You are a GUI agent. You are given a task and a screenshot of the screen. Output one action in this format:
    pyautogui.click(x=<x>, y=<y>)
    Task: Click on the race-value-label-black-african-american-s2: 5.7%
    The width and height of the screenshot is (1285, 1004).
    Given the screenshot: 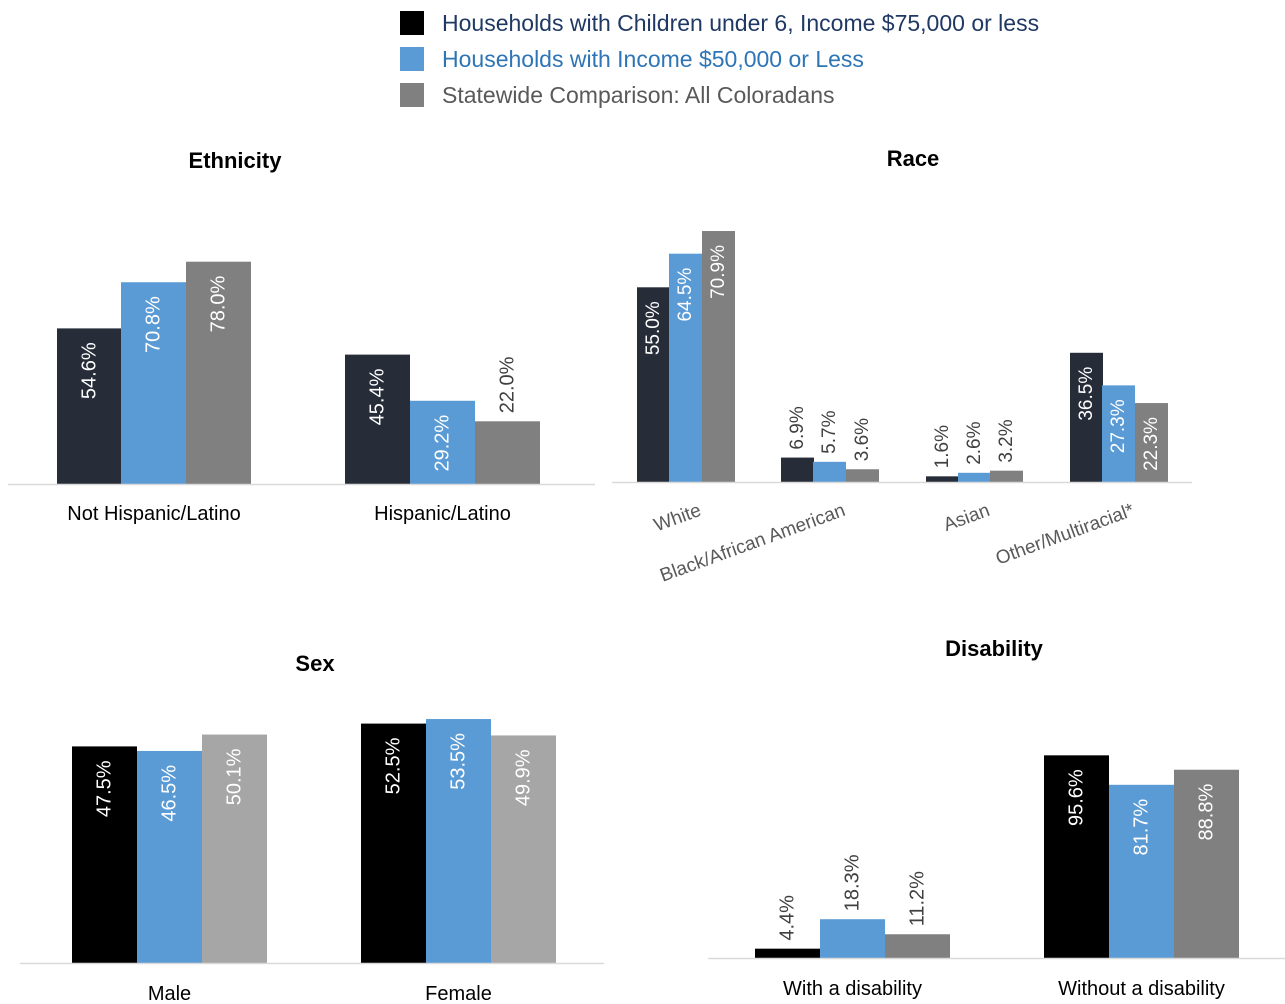 What is the action you would take?
    pyautogui.click(x=829, y=431)
    